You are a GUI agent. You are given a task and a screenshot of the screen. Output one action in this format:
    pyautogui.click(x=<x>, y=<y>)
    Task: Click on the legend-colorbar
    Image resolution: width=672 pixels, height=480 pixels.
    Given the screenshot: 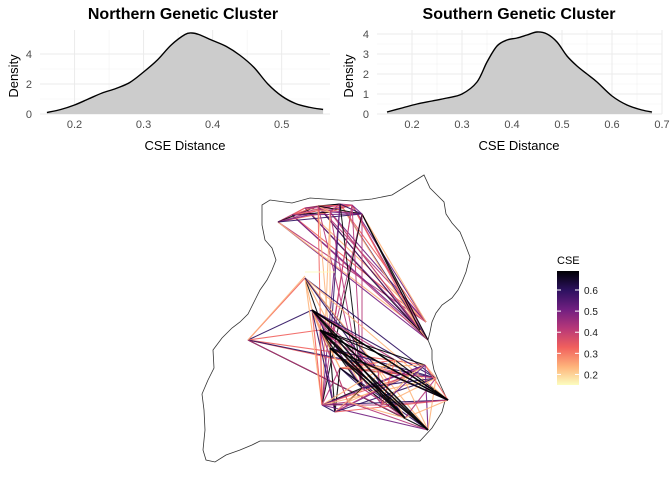 What is the action you would take?
    pyautogui.click(x=568, y=328)
    